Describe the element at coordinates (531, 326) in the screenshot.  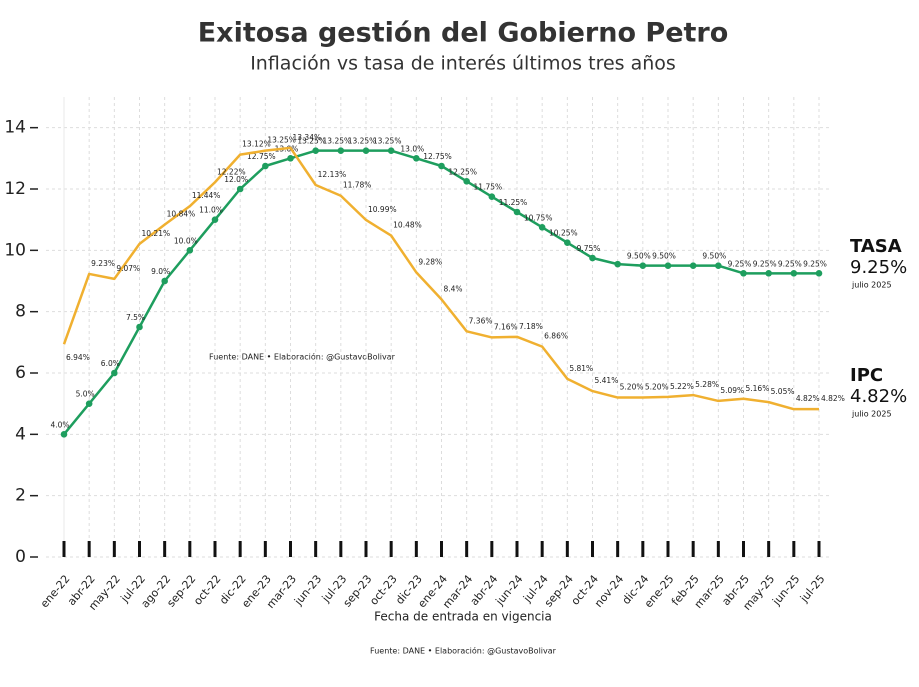
I see `data-label: 7.18%` at that location.